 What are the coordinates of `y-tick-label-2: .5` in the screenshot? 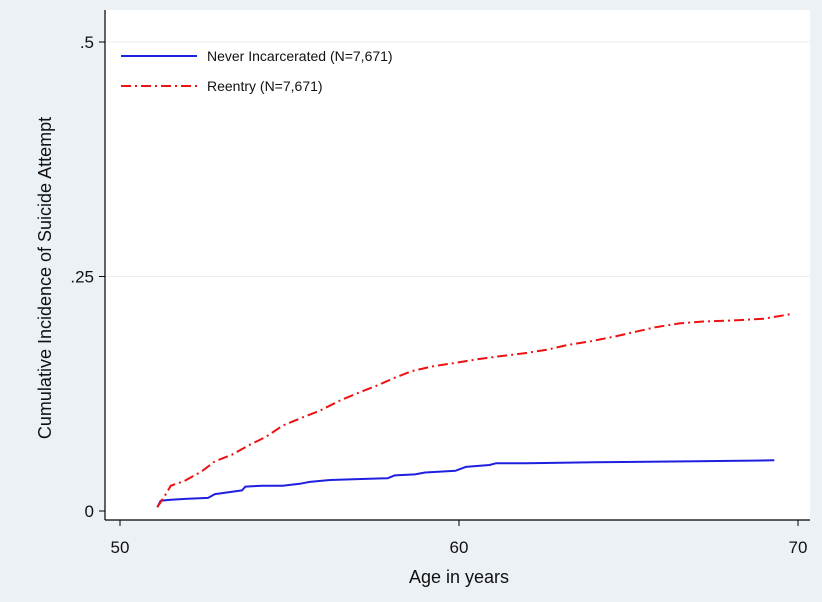 It's located at (87, 42).